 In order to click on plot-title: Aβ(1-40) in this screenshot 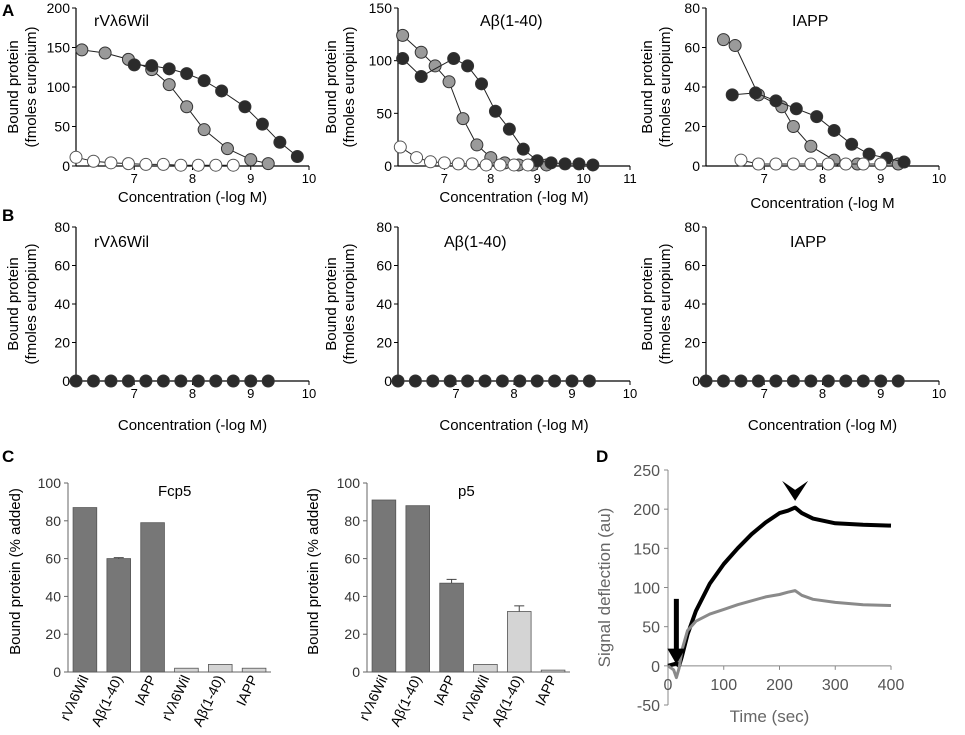, I will do `click(475, 242)`.